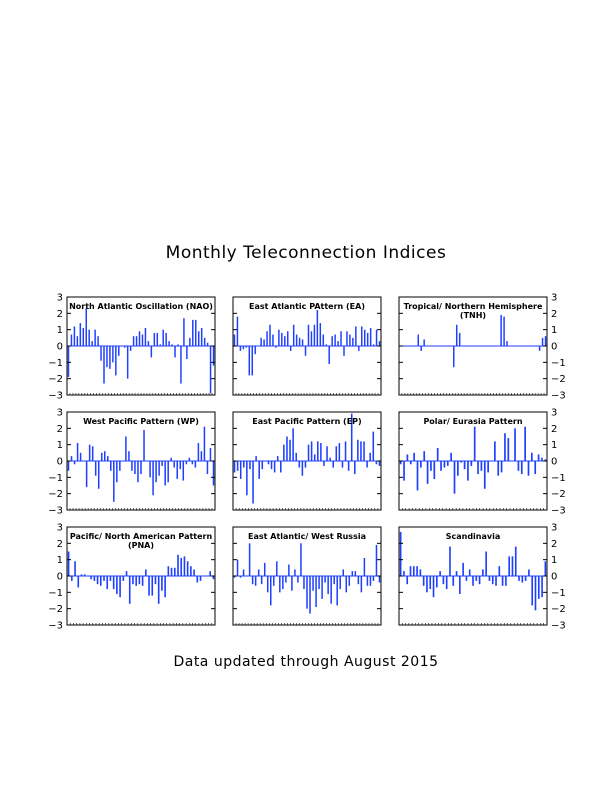  I want to click on y-tick-label: 2, so click(60, 429).